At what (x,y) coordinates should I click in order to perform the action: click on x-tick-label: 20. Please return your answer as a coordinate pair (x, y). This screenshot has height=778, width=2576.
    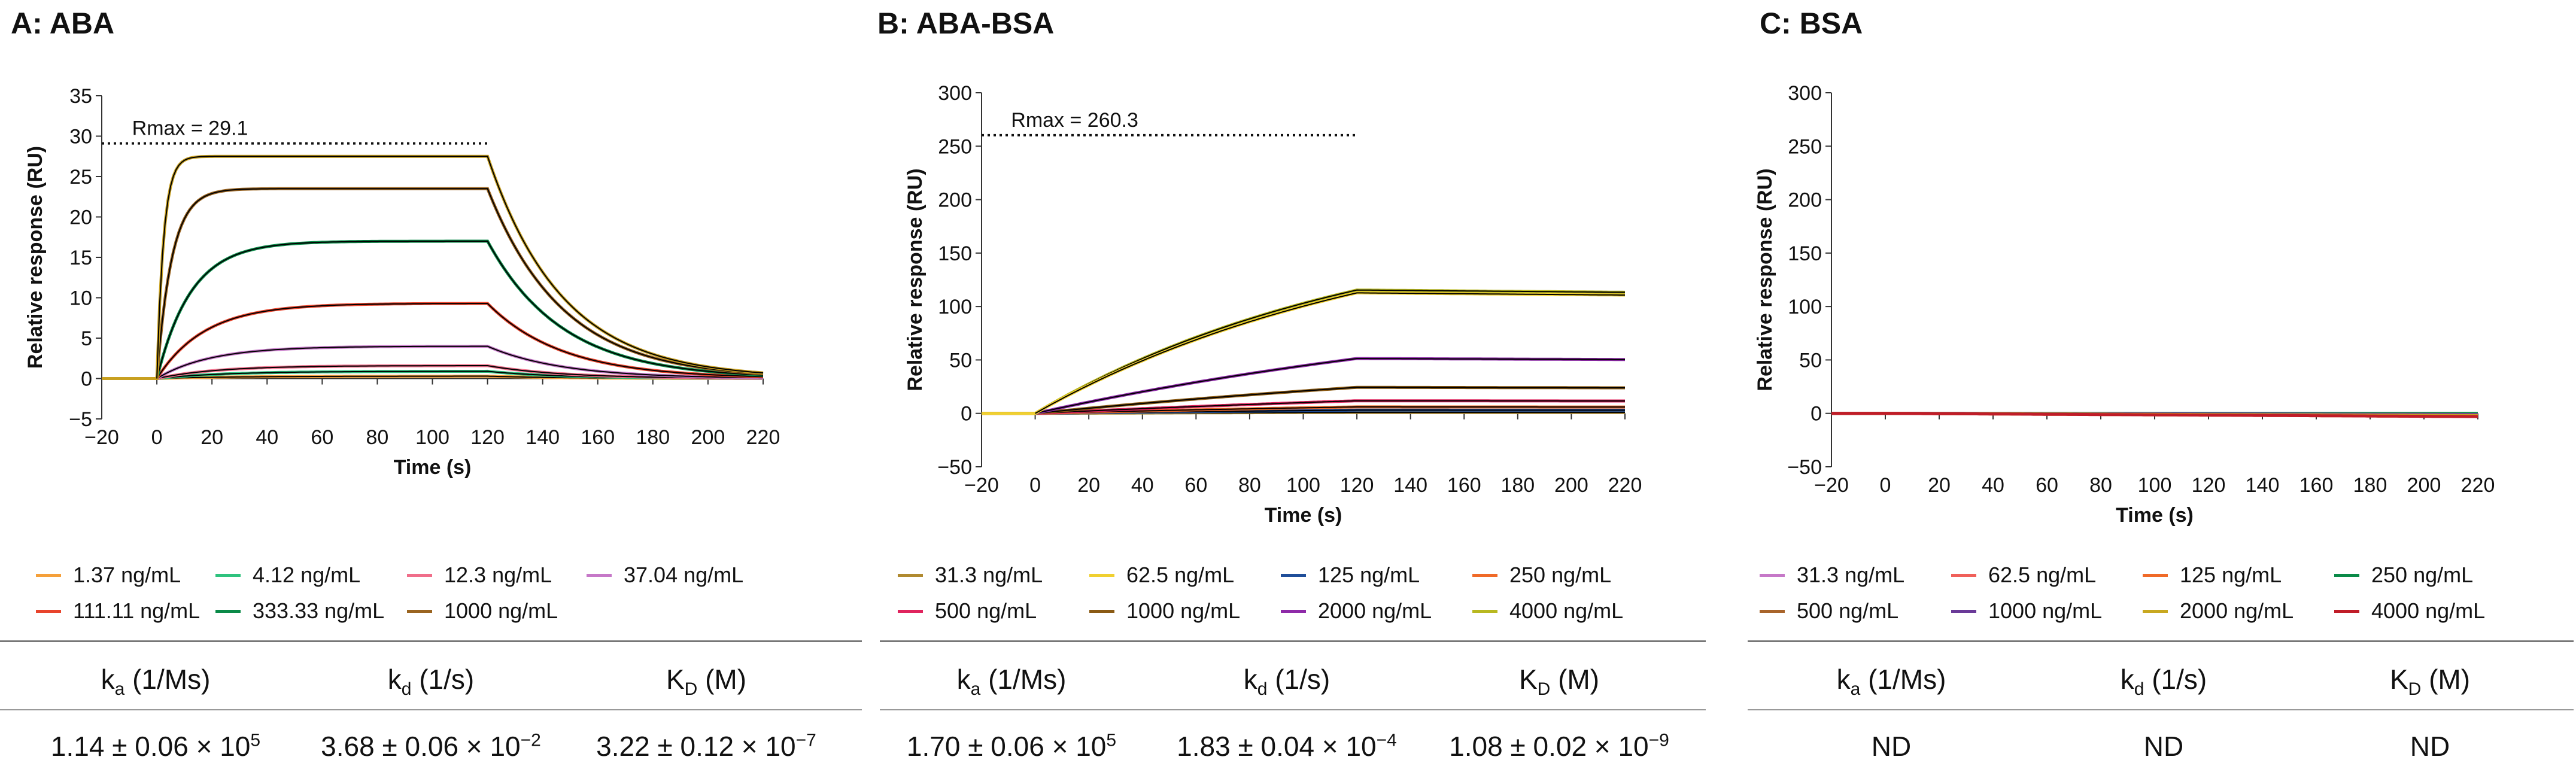
    Looking at the image, I should click on (1088, 486).